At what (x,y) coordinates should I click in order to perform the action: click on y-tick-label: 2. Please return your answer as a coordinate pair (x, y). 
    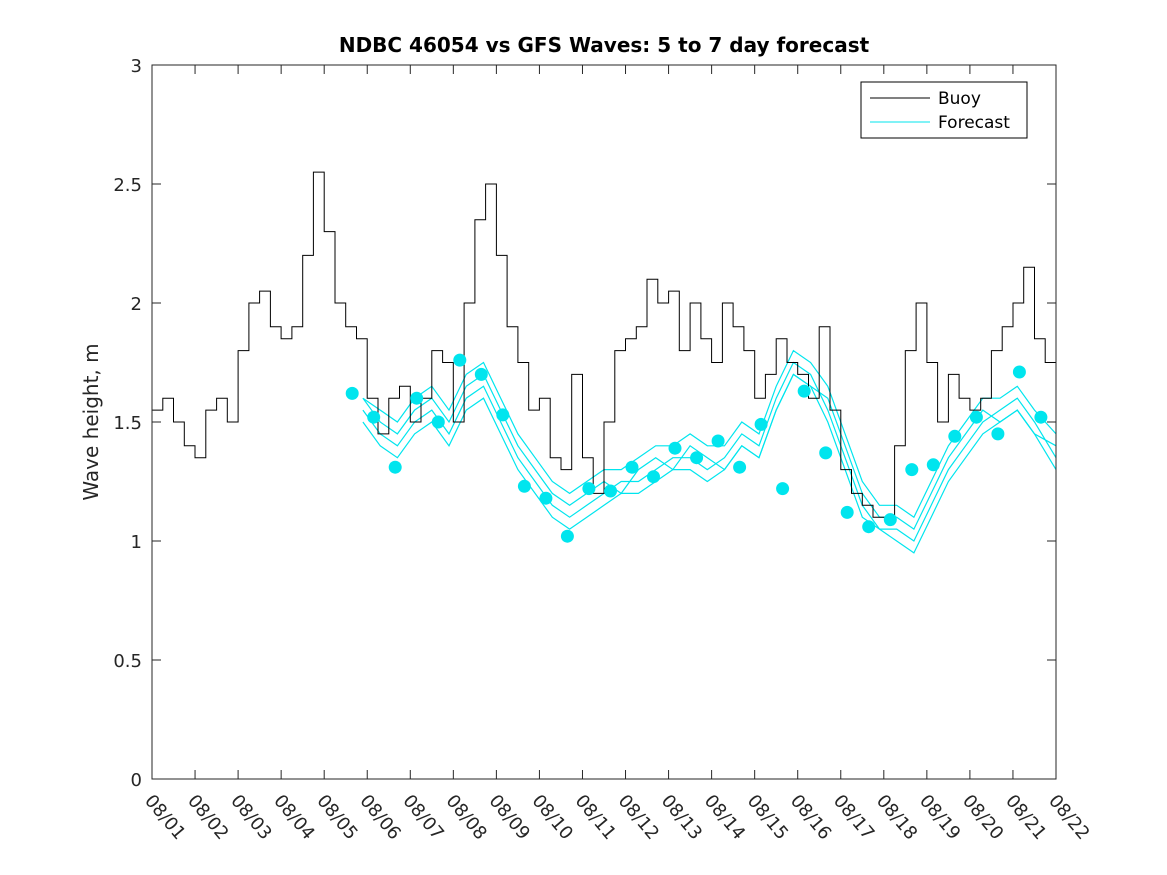
    Looking at the image, I should click on (136, 304).